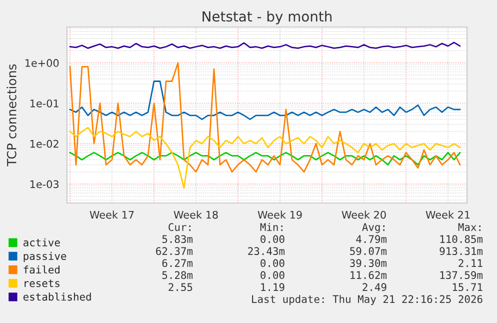 The image size is (497, 323). I want to click on text: 1.19, so click(272, 287).